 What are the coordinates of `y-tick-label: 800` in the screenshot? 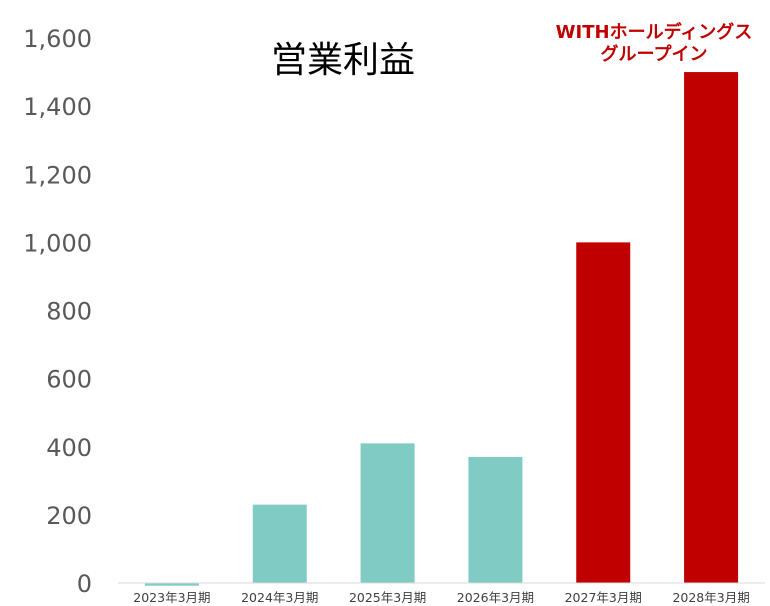 It's located at (69, 312).